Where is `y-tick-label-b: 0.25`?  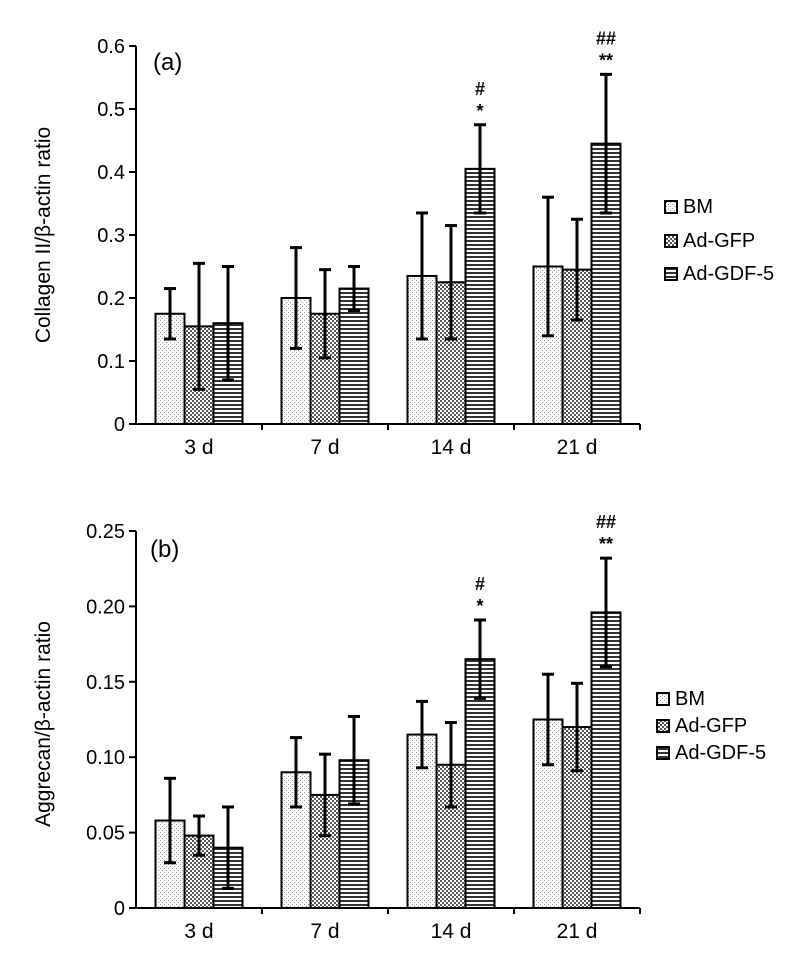 y-tick-label-b: 0.25 is located at coordinates (105, 532).